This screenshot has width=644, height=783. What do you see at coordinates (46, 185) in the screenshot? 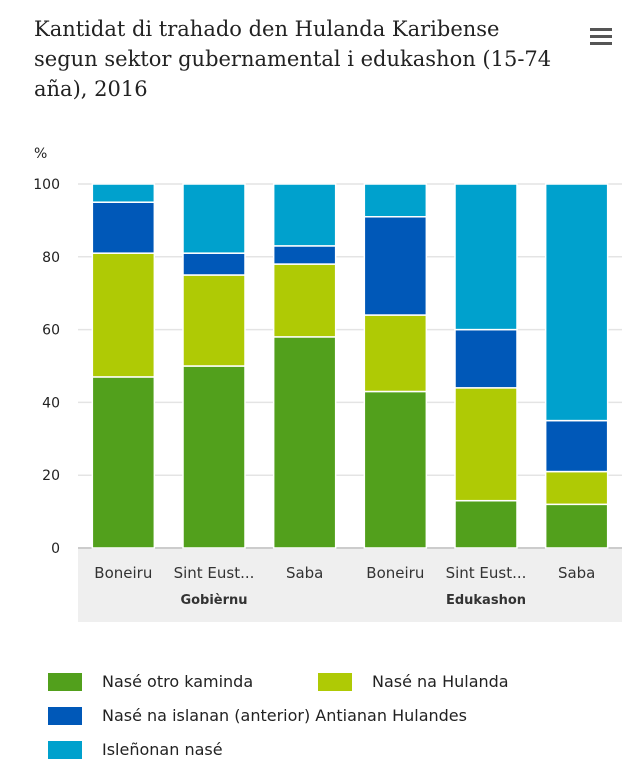
I see `y-tick-label: 100` at bounding box center [46, 185].